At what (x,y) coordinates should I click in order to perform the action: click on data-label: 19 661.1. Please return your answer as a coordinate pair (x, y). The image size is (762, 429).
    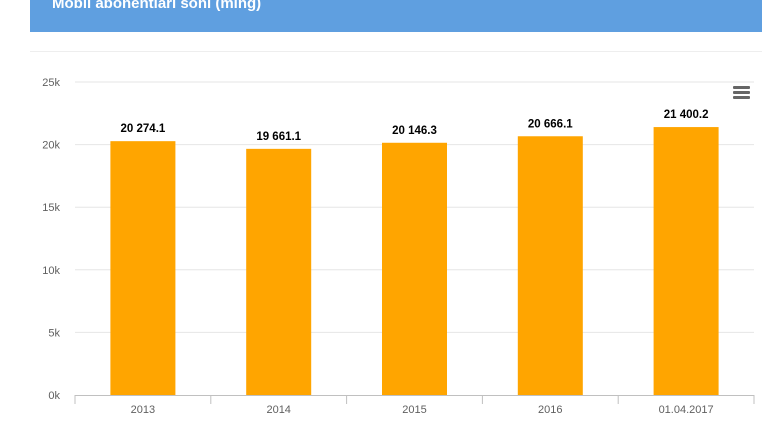
    Looking at the image, I should click on (278, 137).